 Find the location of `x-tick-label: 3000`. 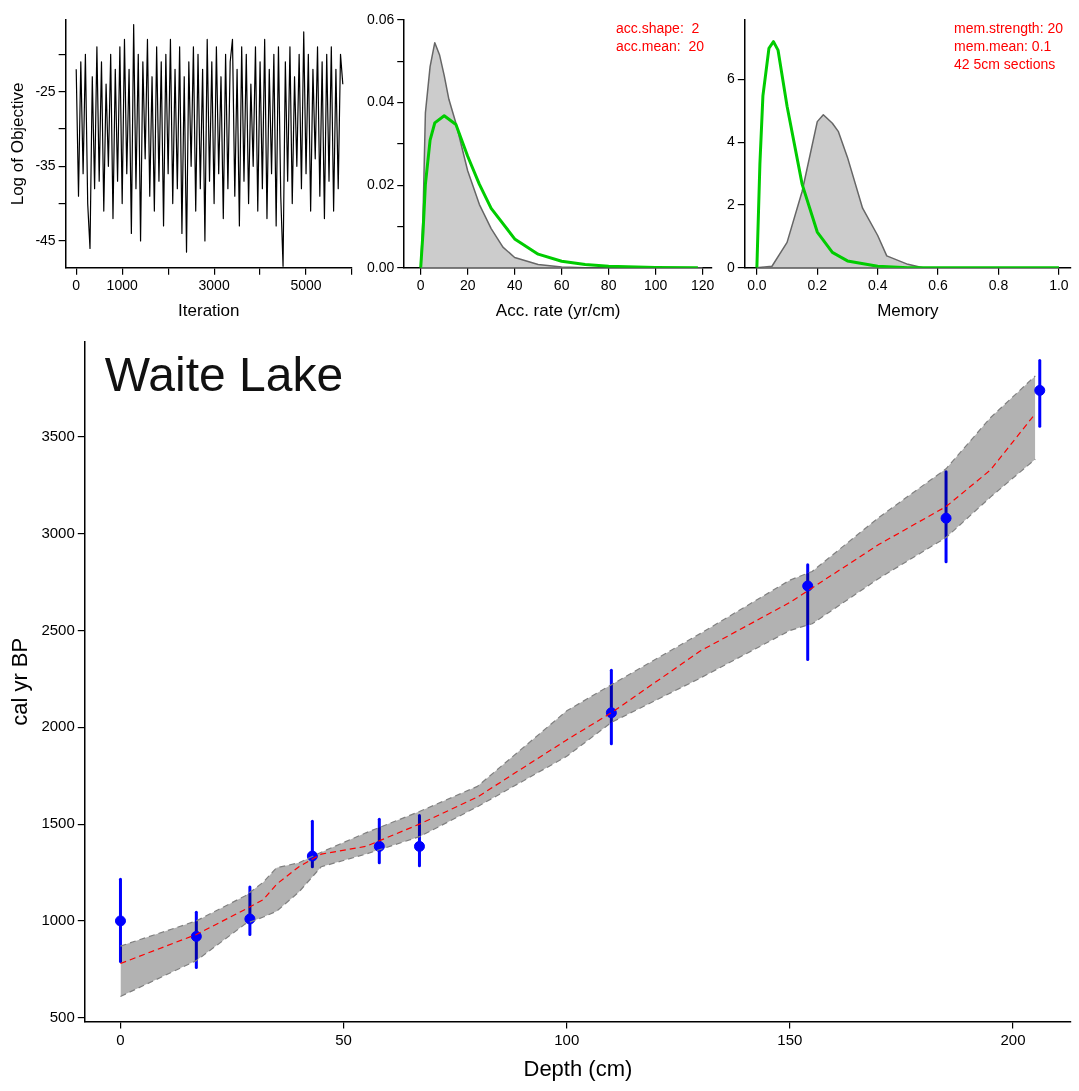

x-tick-label: 3000 is located at coordinates (214, 285).